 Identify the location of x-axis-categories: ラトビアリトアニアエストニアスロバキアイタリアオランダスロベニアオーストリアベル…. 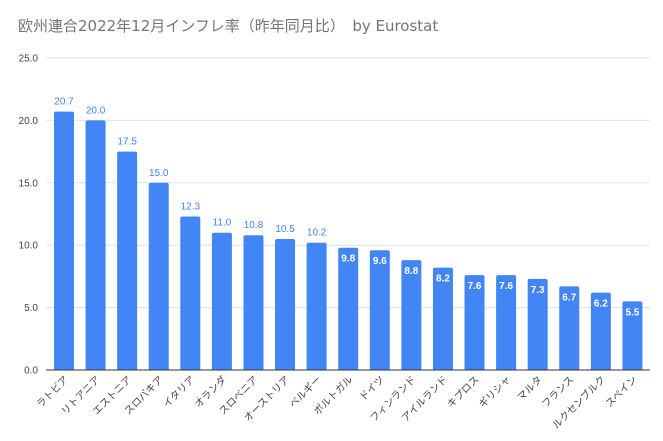
(336, 402).